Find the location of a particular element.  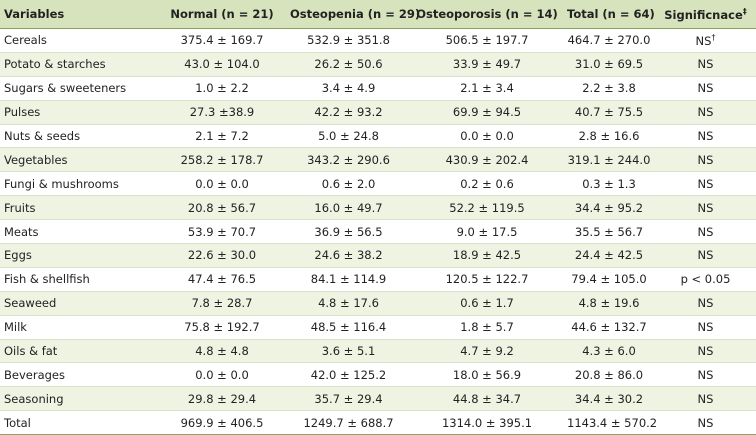

cell-text: 18.9 ± 42.5 is located at coordinates (487, 255).